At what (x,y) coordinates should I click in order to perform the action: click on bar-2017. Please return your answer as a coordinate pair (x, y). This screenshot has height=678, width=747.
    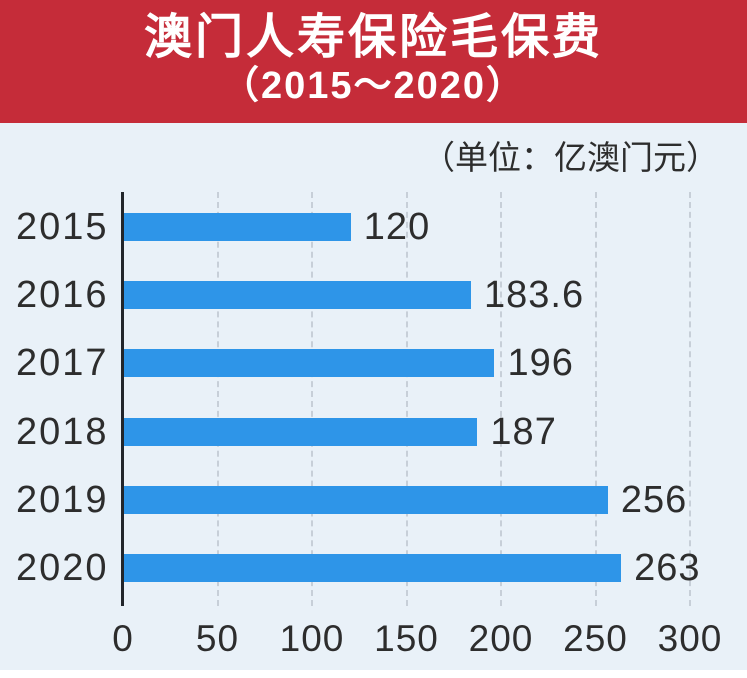
    Looking at the image, I should click on (309, 363).